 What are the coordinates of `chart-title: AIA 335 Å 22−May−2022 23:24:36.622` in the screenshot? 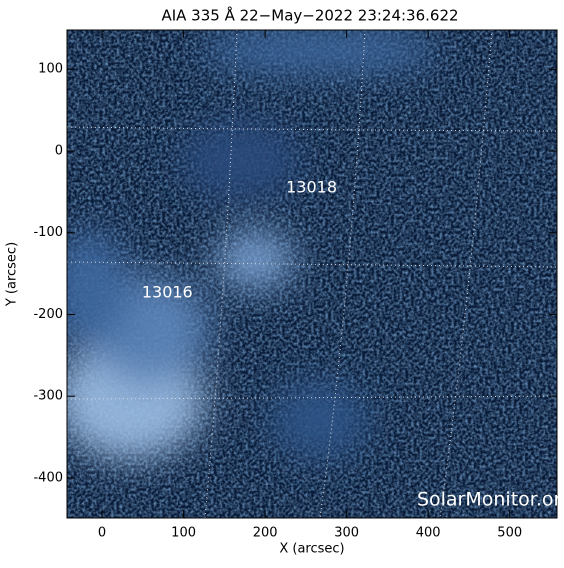 It's located at (309, 15).